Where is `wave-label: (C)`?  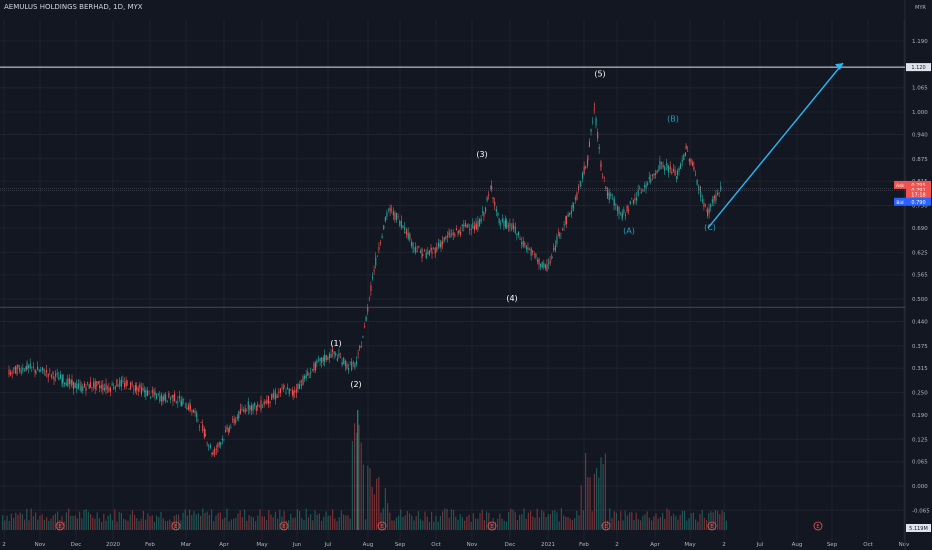 wave-label: (C) is located at coordinates (710, 227).